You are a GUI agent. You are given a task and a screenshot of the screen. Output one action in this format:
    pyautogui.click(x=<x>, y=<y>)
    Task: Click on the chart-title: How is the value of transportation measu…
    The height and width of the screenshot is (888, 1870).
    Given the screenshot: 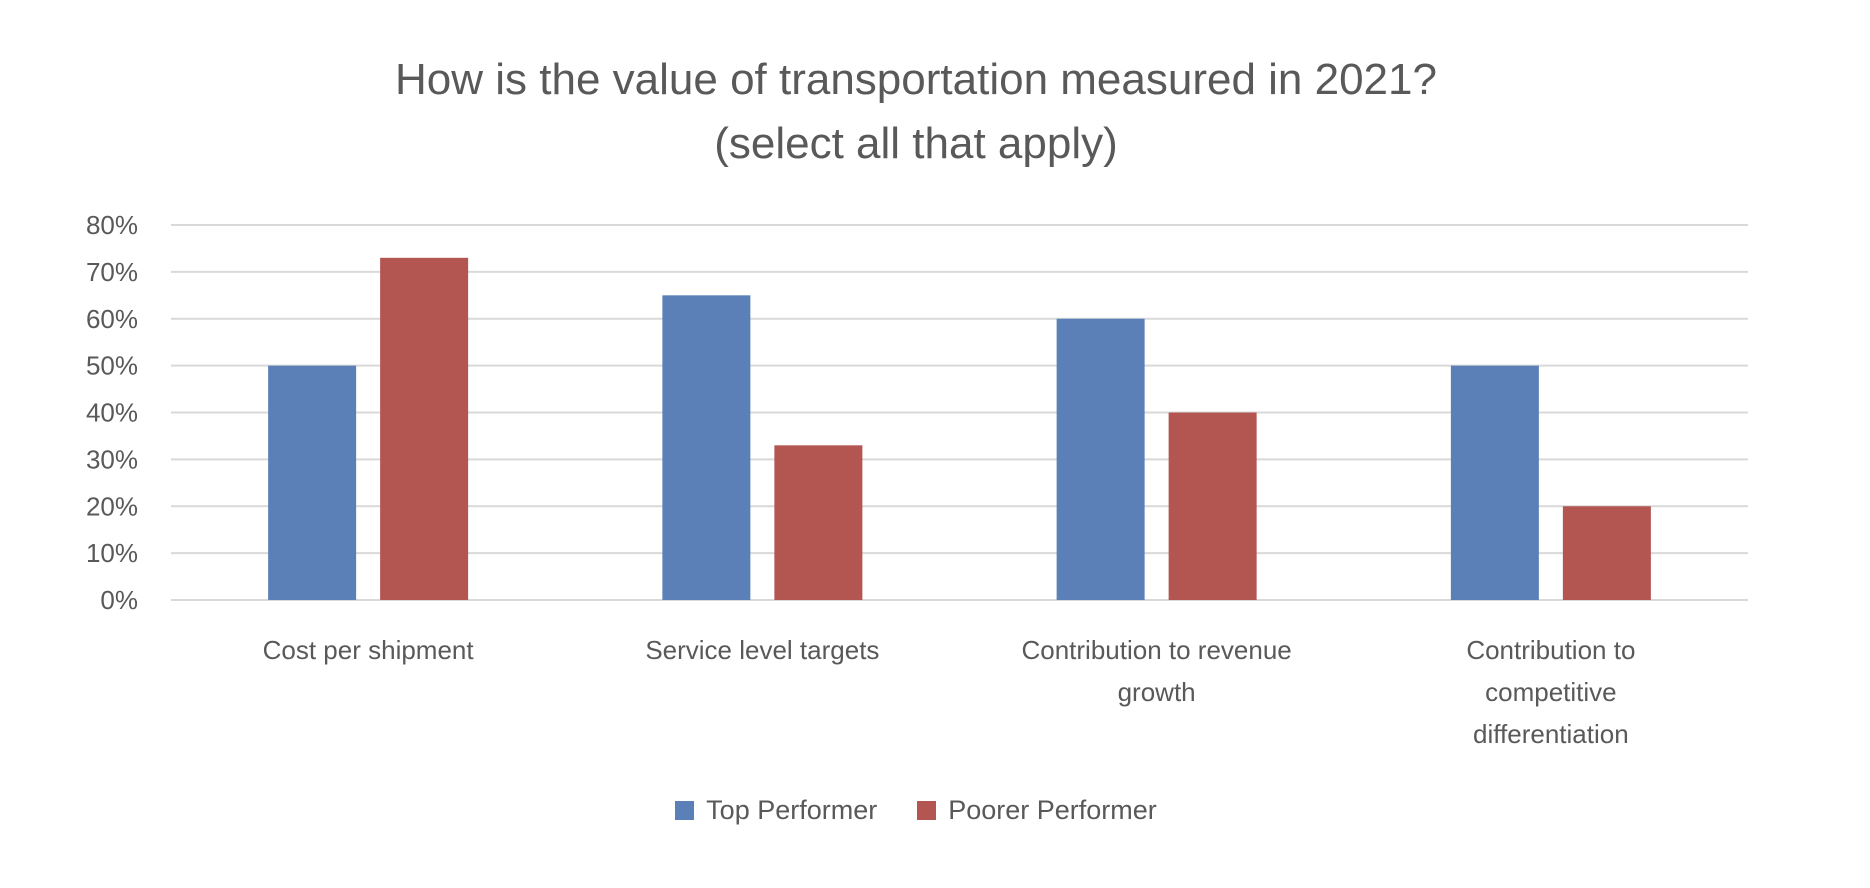 What is the action you would take?
    pyautogui.click(x=916, y=112)
    